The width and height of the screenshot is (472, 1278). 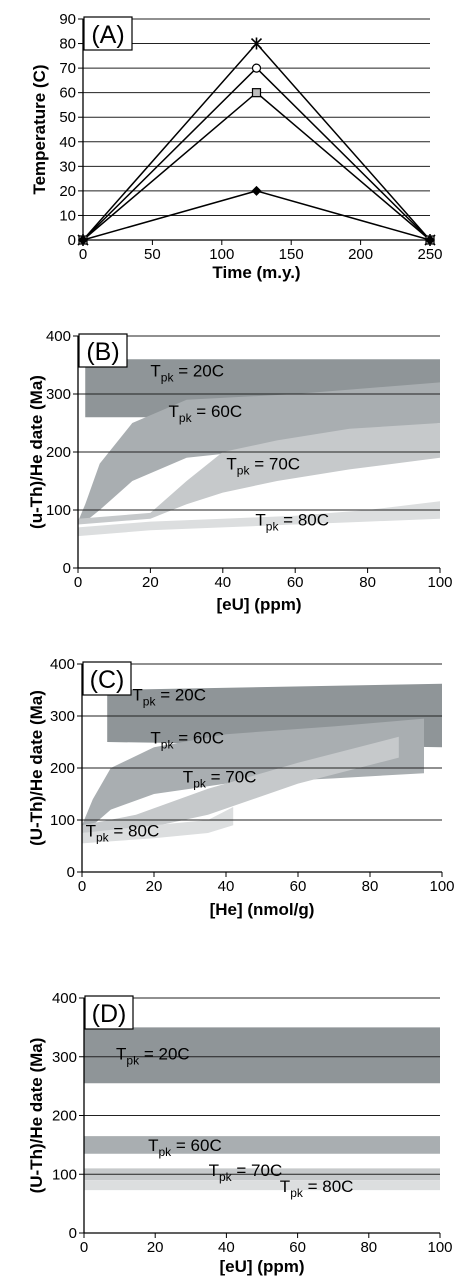 What do you see at coordinates (429, 254) in the screenshot?
I see `x-tick-label: 250` at bounding box center [429, 254].